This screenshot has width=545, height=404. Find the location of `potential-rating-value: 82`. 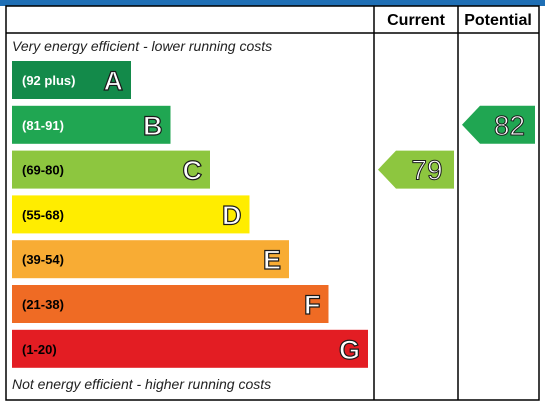

potential-rating-value: 82 is located at coordinates (509, 125).